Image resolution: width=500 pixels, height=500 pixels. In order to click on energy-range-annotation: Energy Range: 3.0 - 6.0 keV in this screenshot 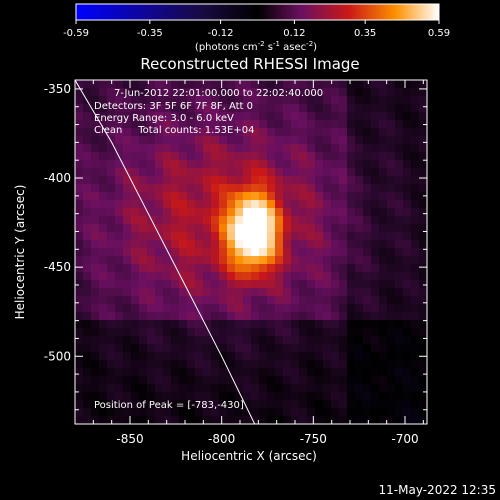, I will do `click(164, 118)`.